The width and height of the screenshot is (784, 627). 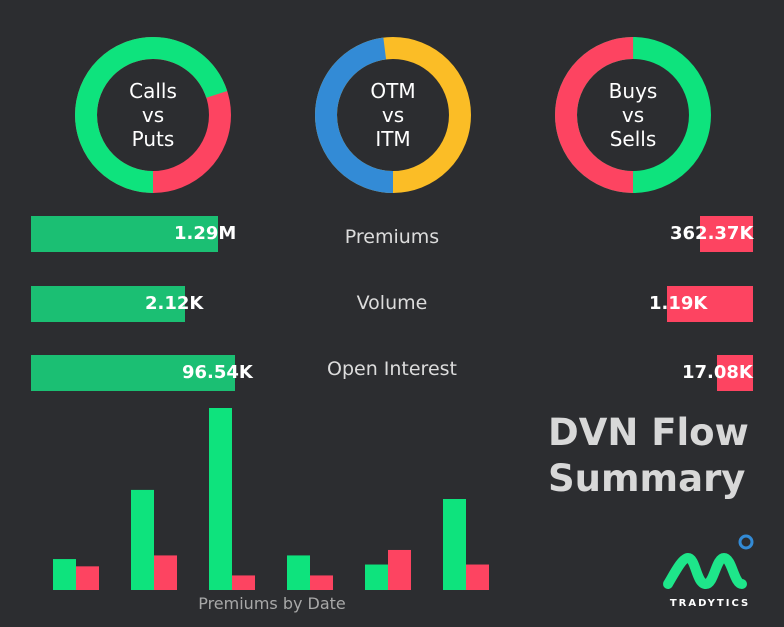 I want to click on premiums-label: Premiums, so click(x=392, y=237).